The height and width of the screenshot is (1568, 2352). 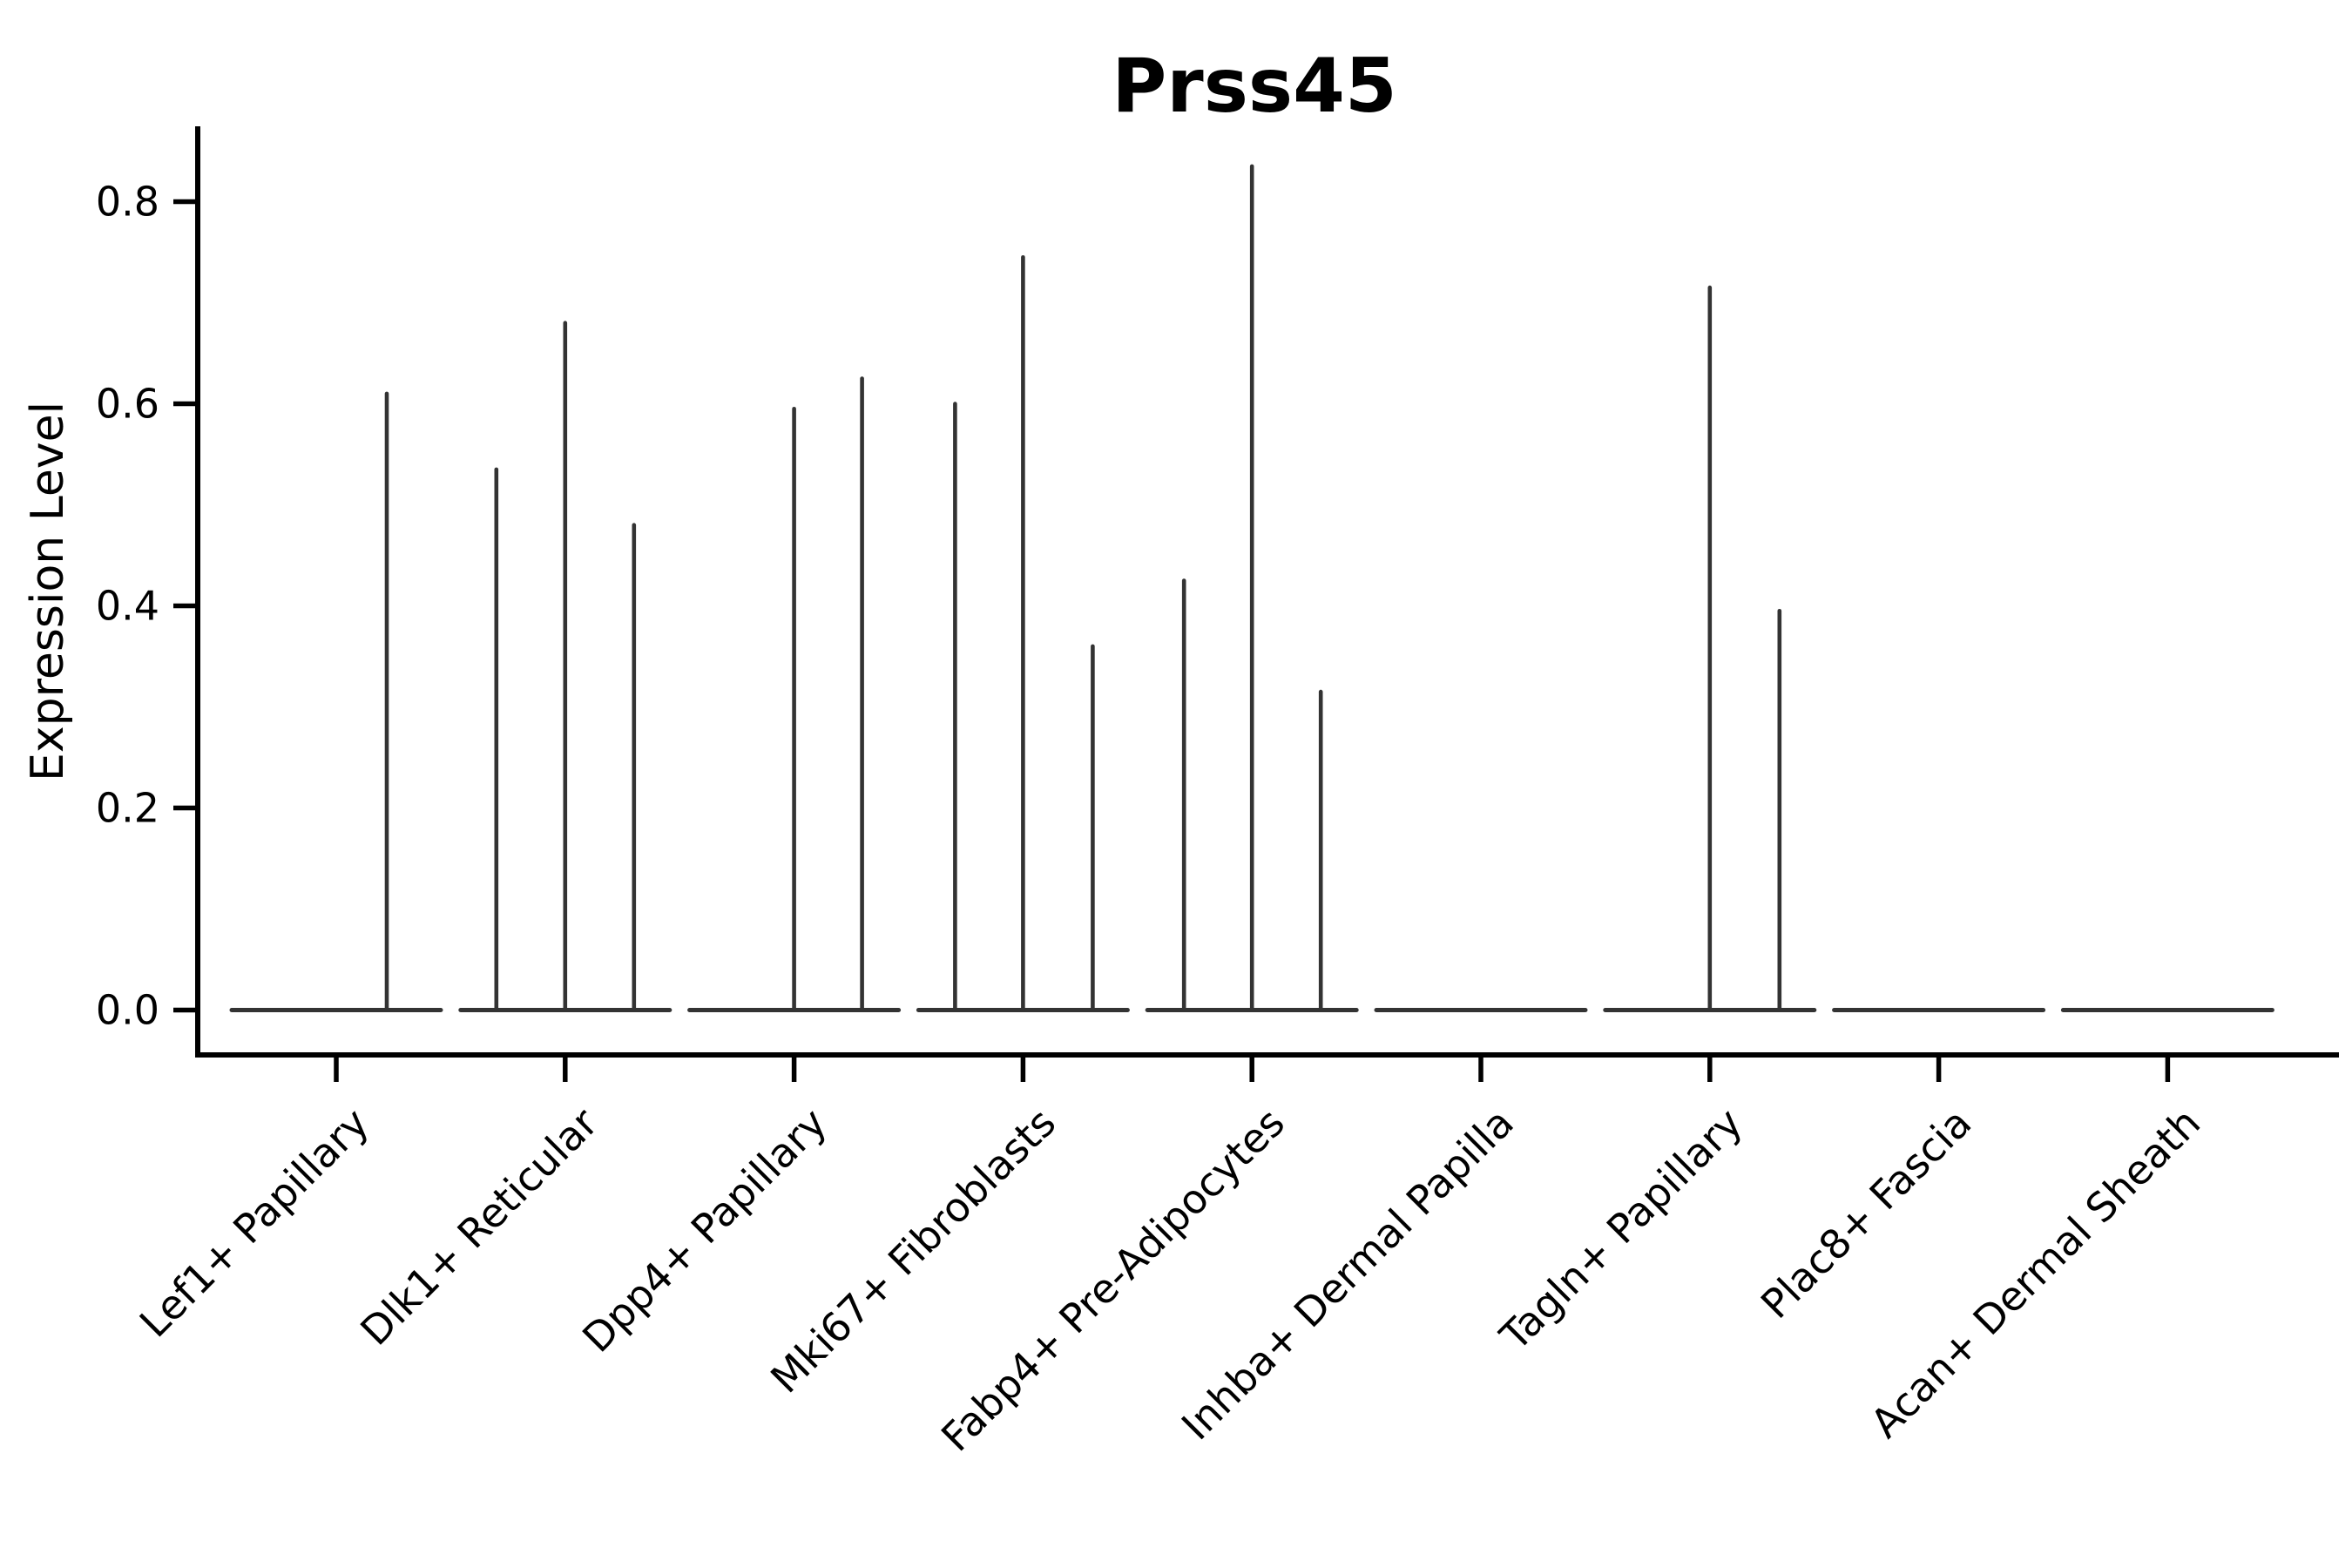 I want to click on y-axis-label: Expression Level, so click(x=48, y=591).